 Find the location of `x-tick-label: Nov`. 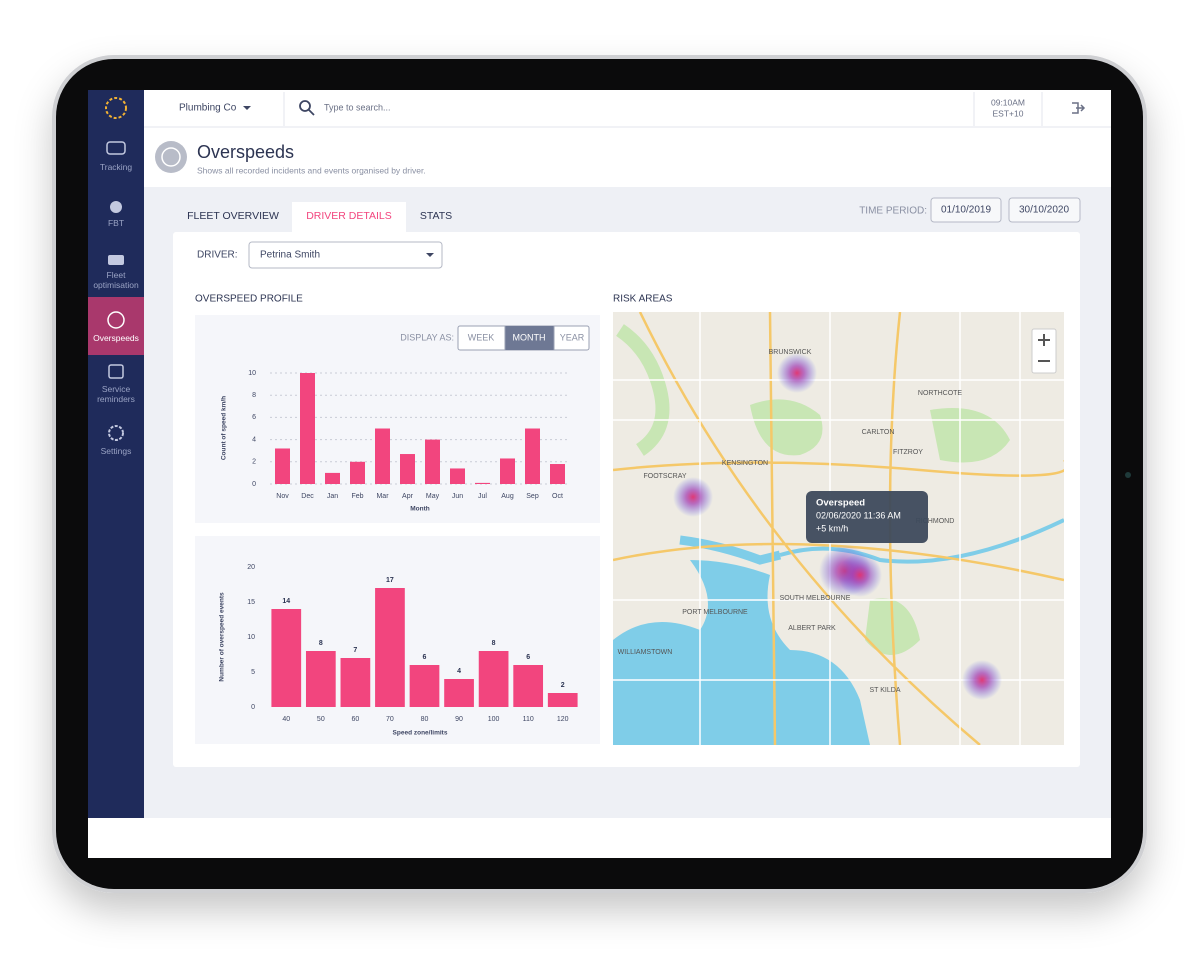

x-tick-label: Nov is located at coordinates (282, 496).